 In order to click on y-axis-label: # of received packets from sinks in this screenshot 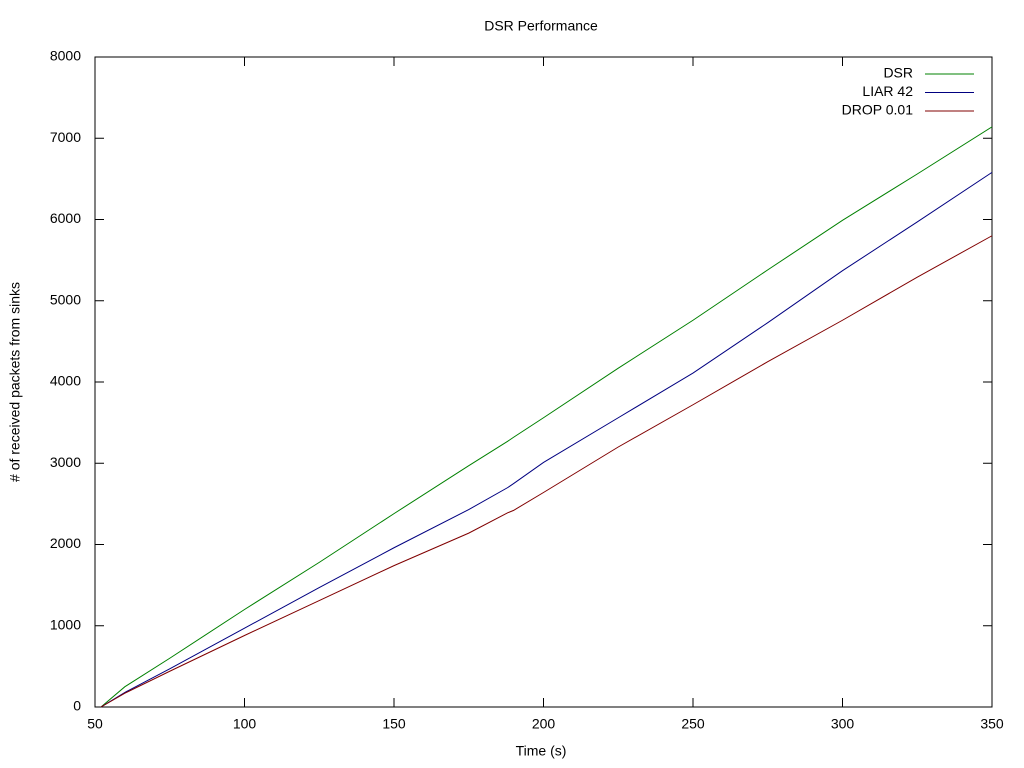, I will do `click(15, 382)`.